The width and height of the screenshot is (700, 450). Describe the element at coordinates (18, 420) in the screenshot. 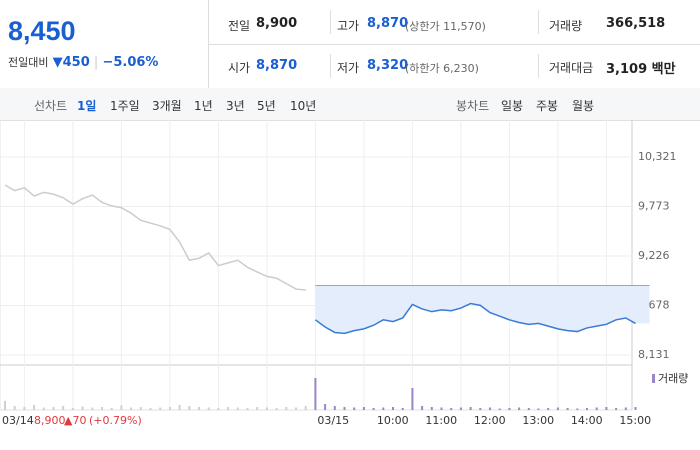

I see `x-tick-label: 03/14` at that location.